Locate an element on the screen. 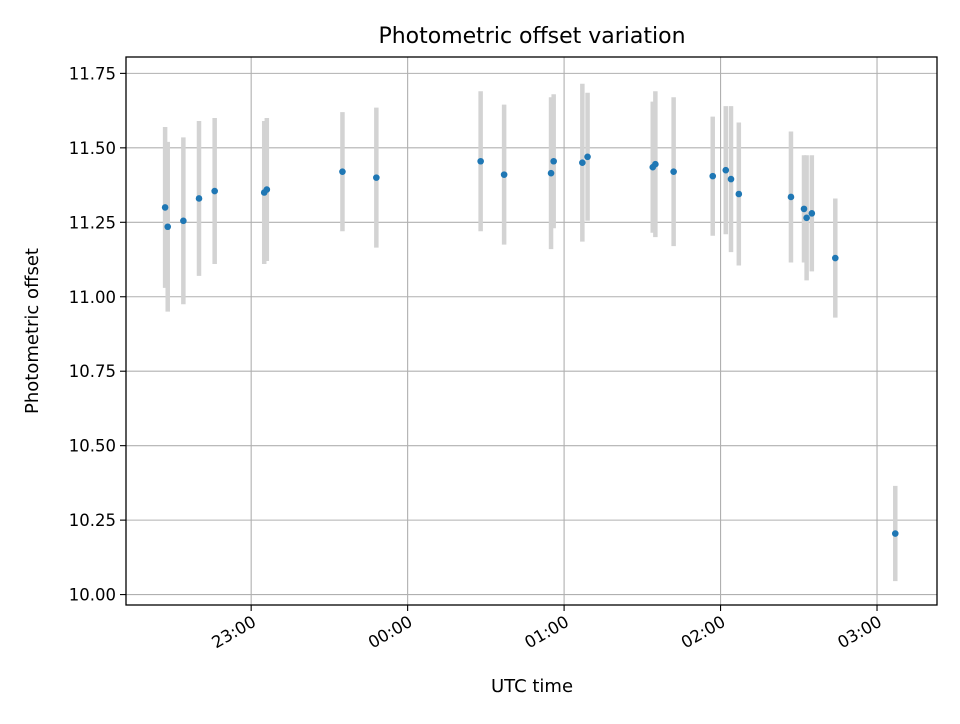  y-tick-label: 11.75 is located at coordinates (92, 73).